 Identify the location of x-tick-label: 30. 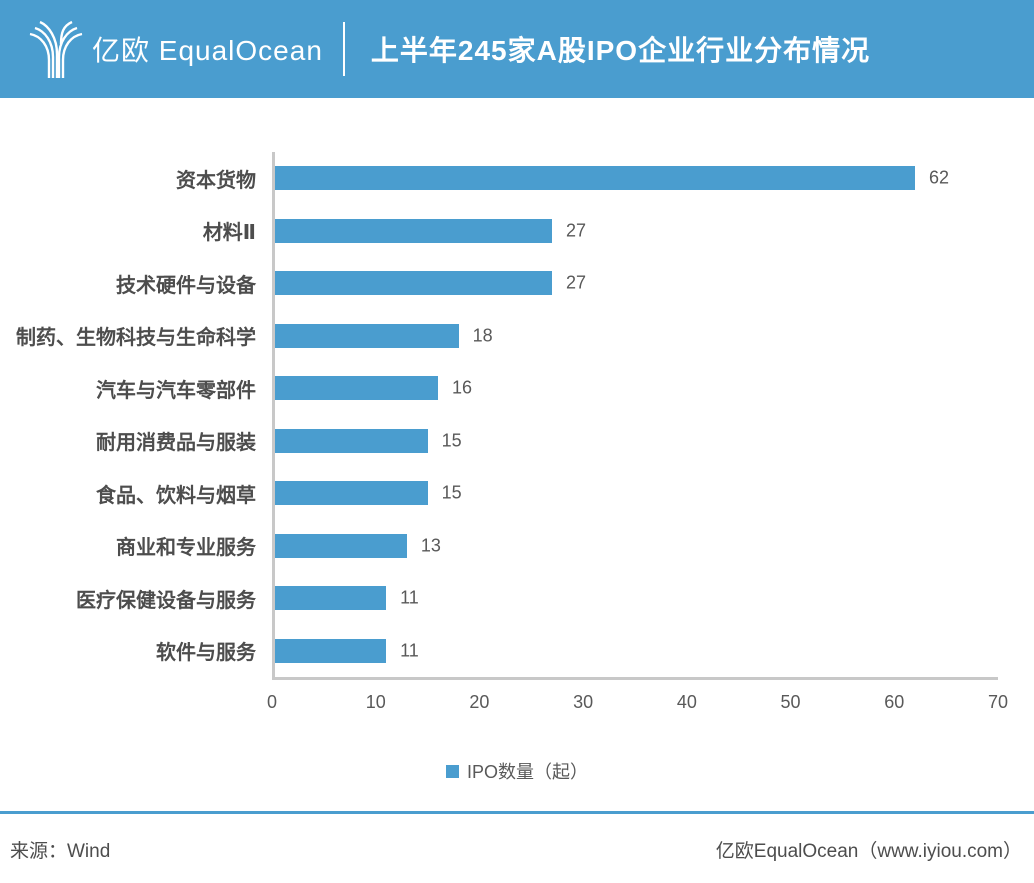
(583, 702).